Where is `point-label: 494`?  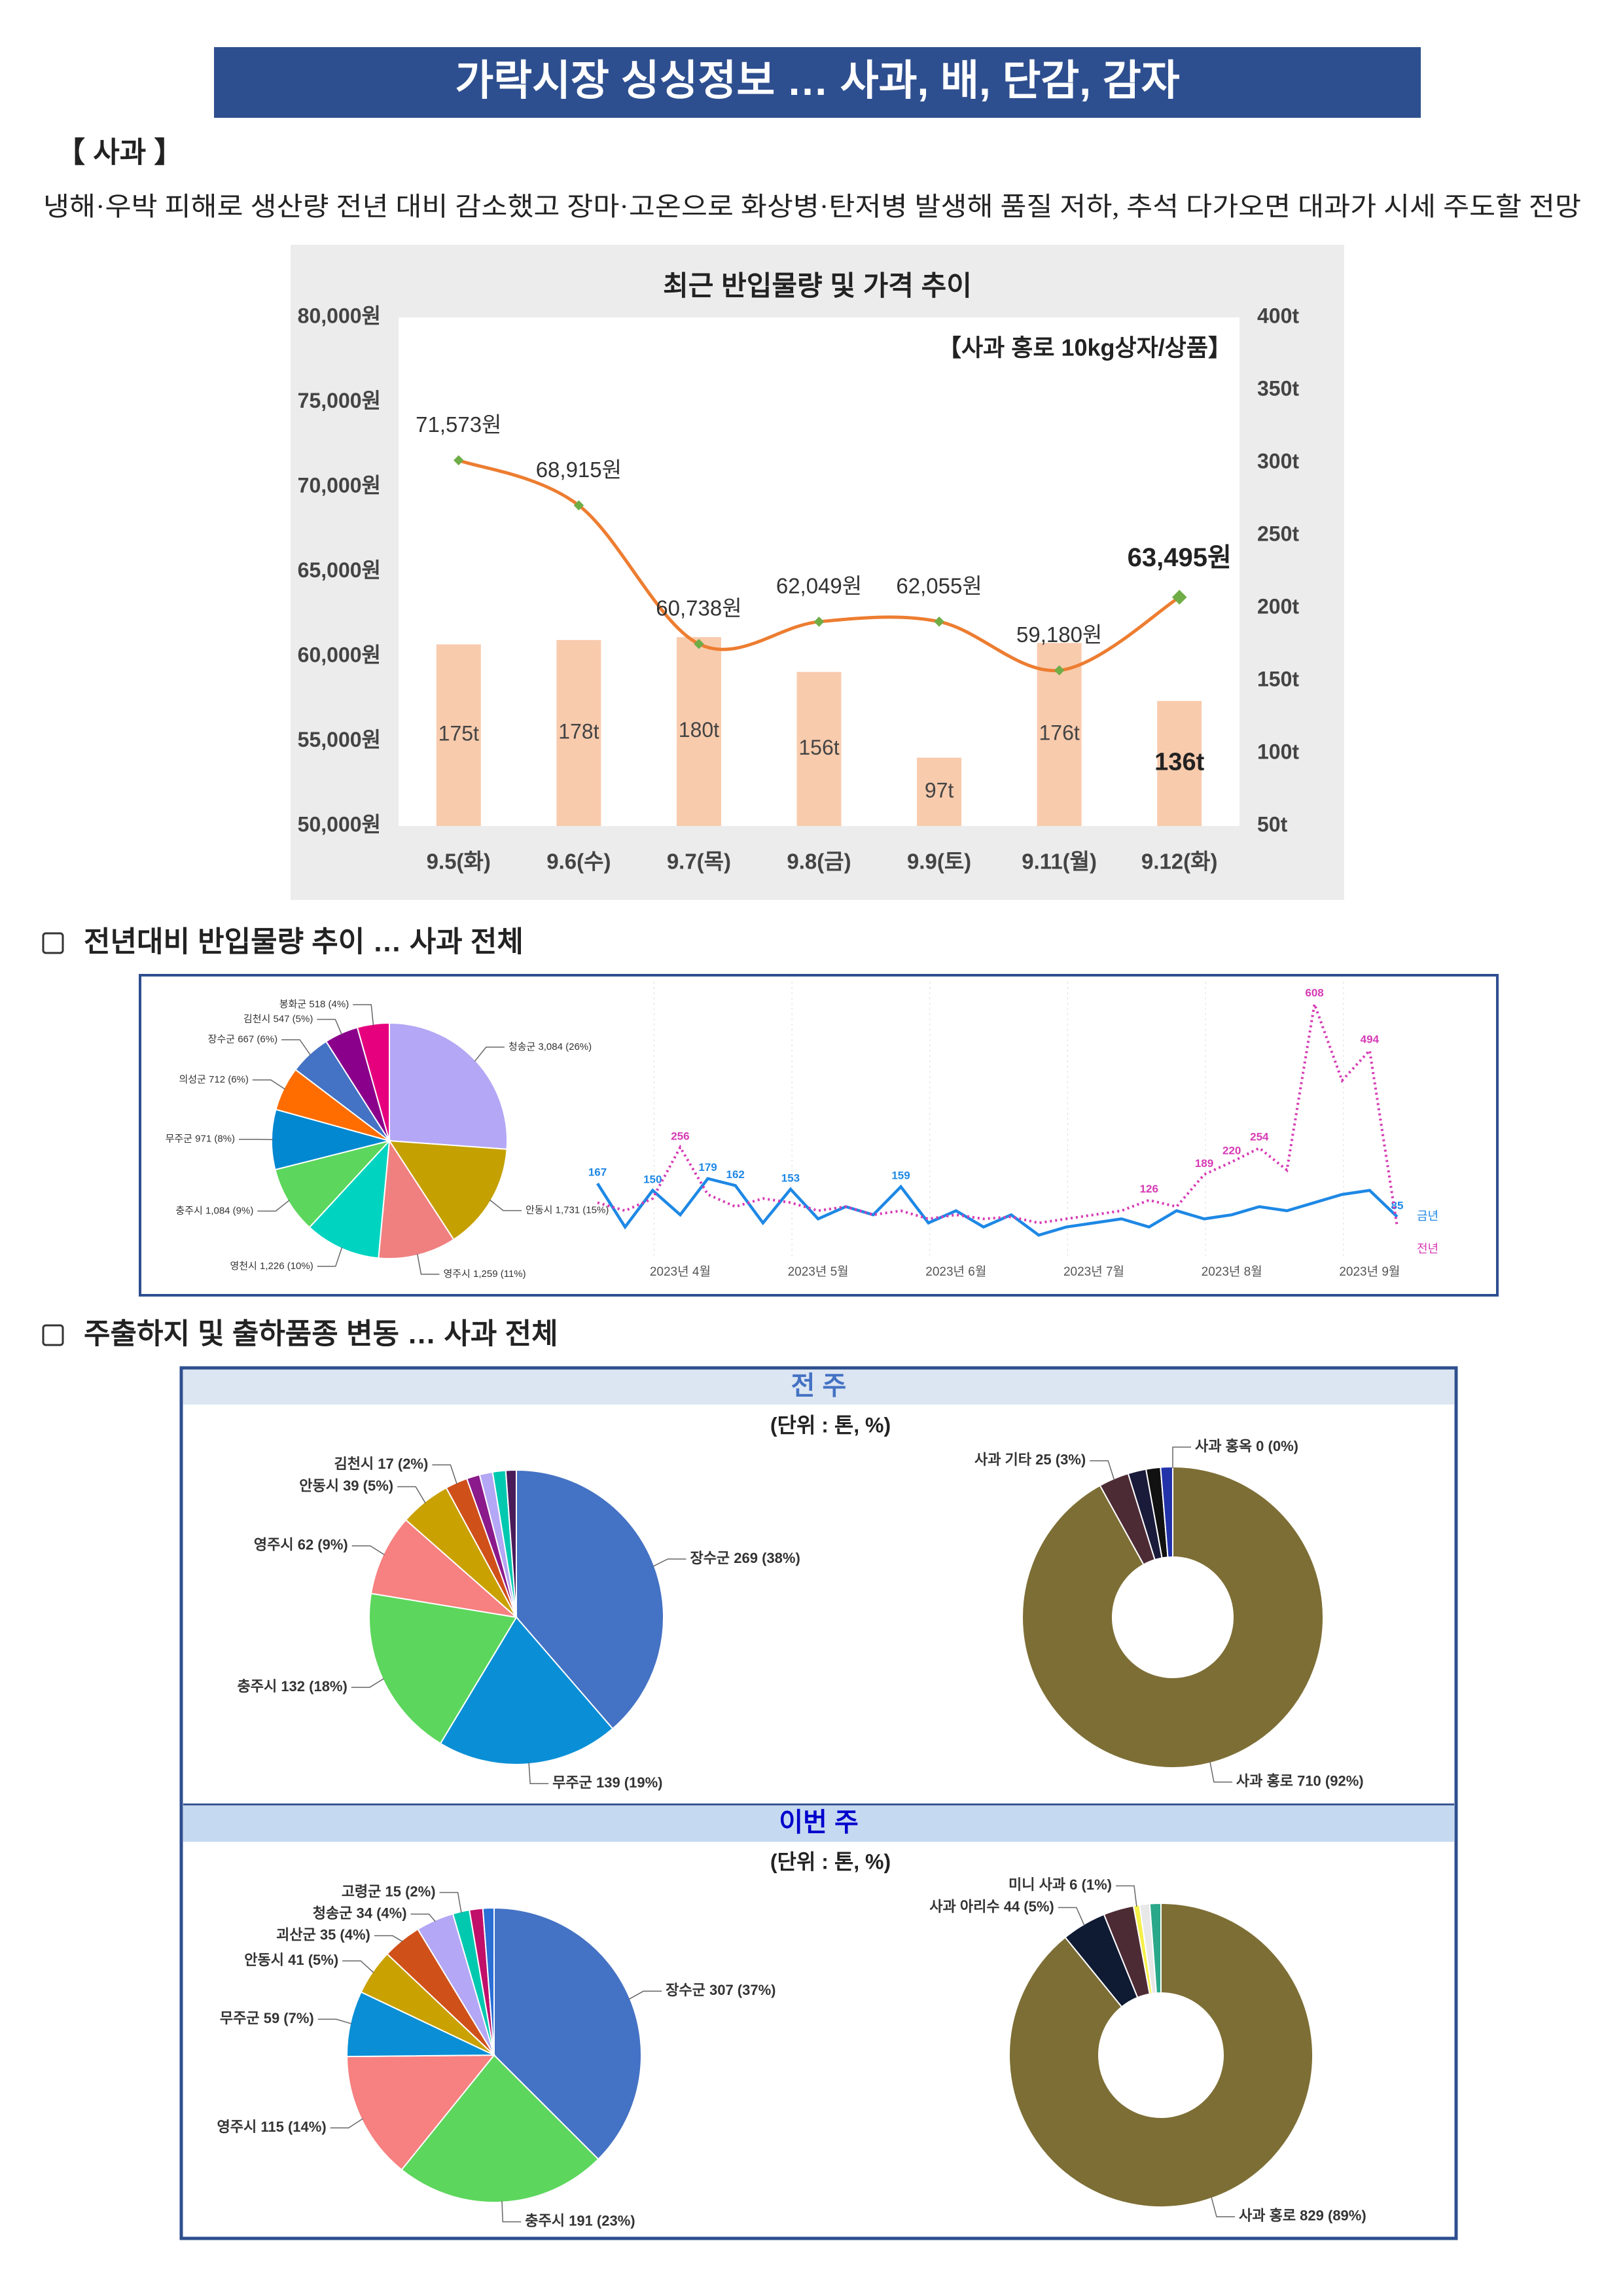
point-label: 494 is located at coordinates (1370, 1039).